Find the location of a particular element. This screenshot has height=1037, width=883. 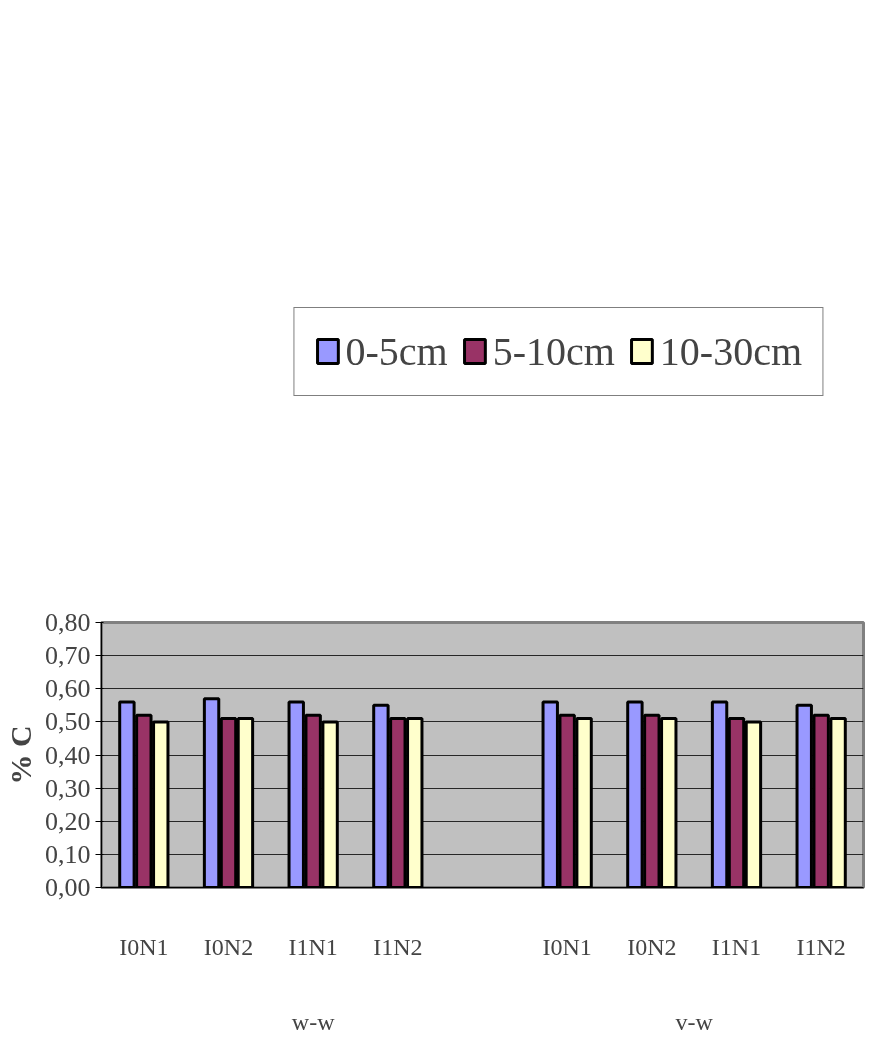

y-axis-title: % C is located at coordinates (20, 755).